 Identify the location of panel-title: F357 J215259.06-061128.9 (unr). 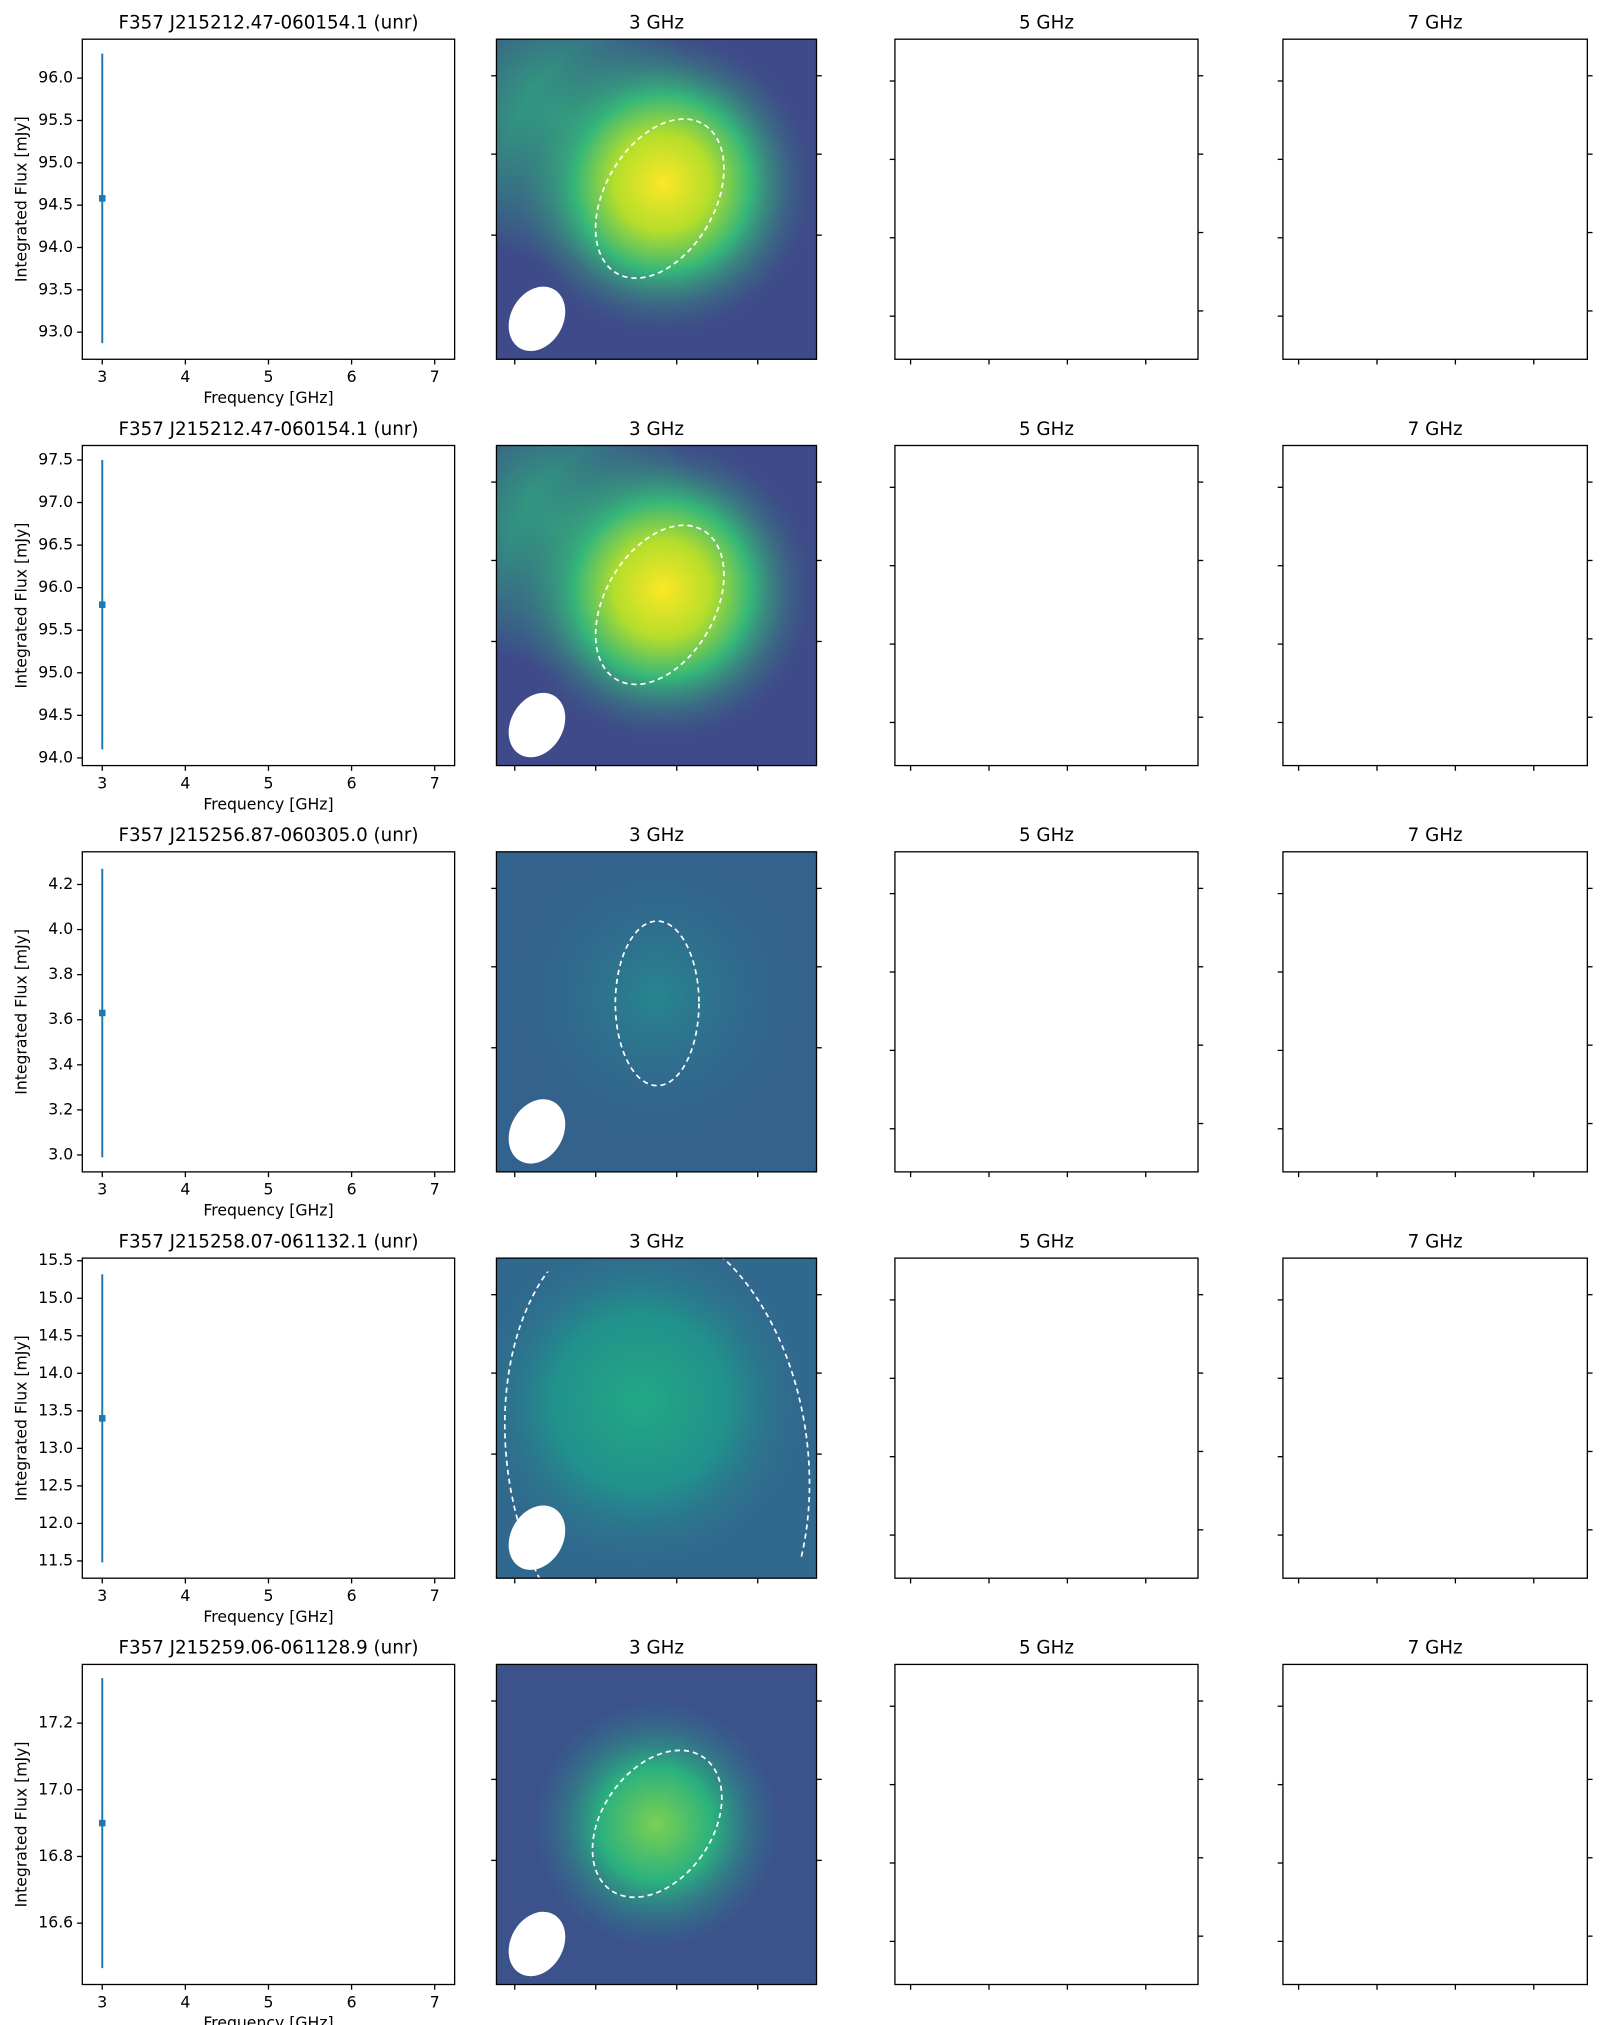
(268, 1648).